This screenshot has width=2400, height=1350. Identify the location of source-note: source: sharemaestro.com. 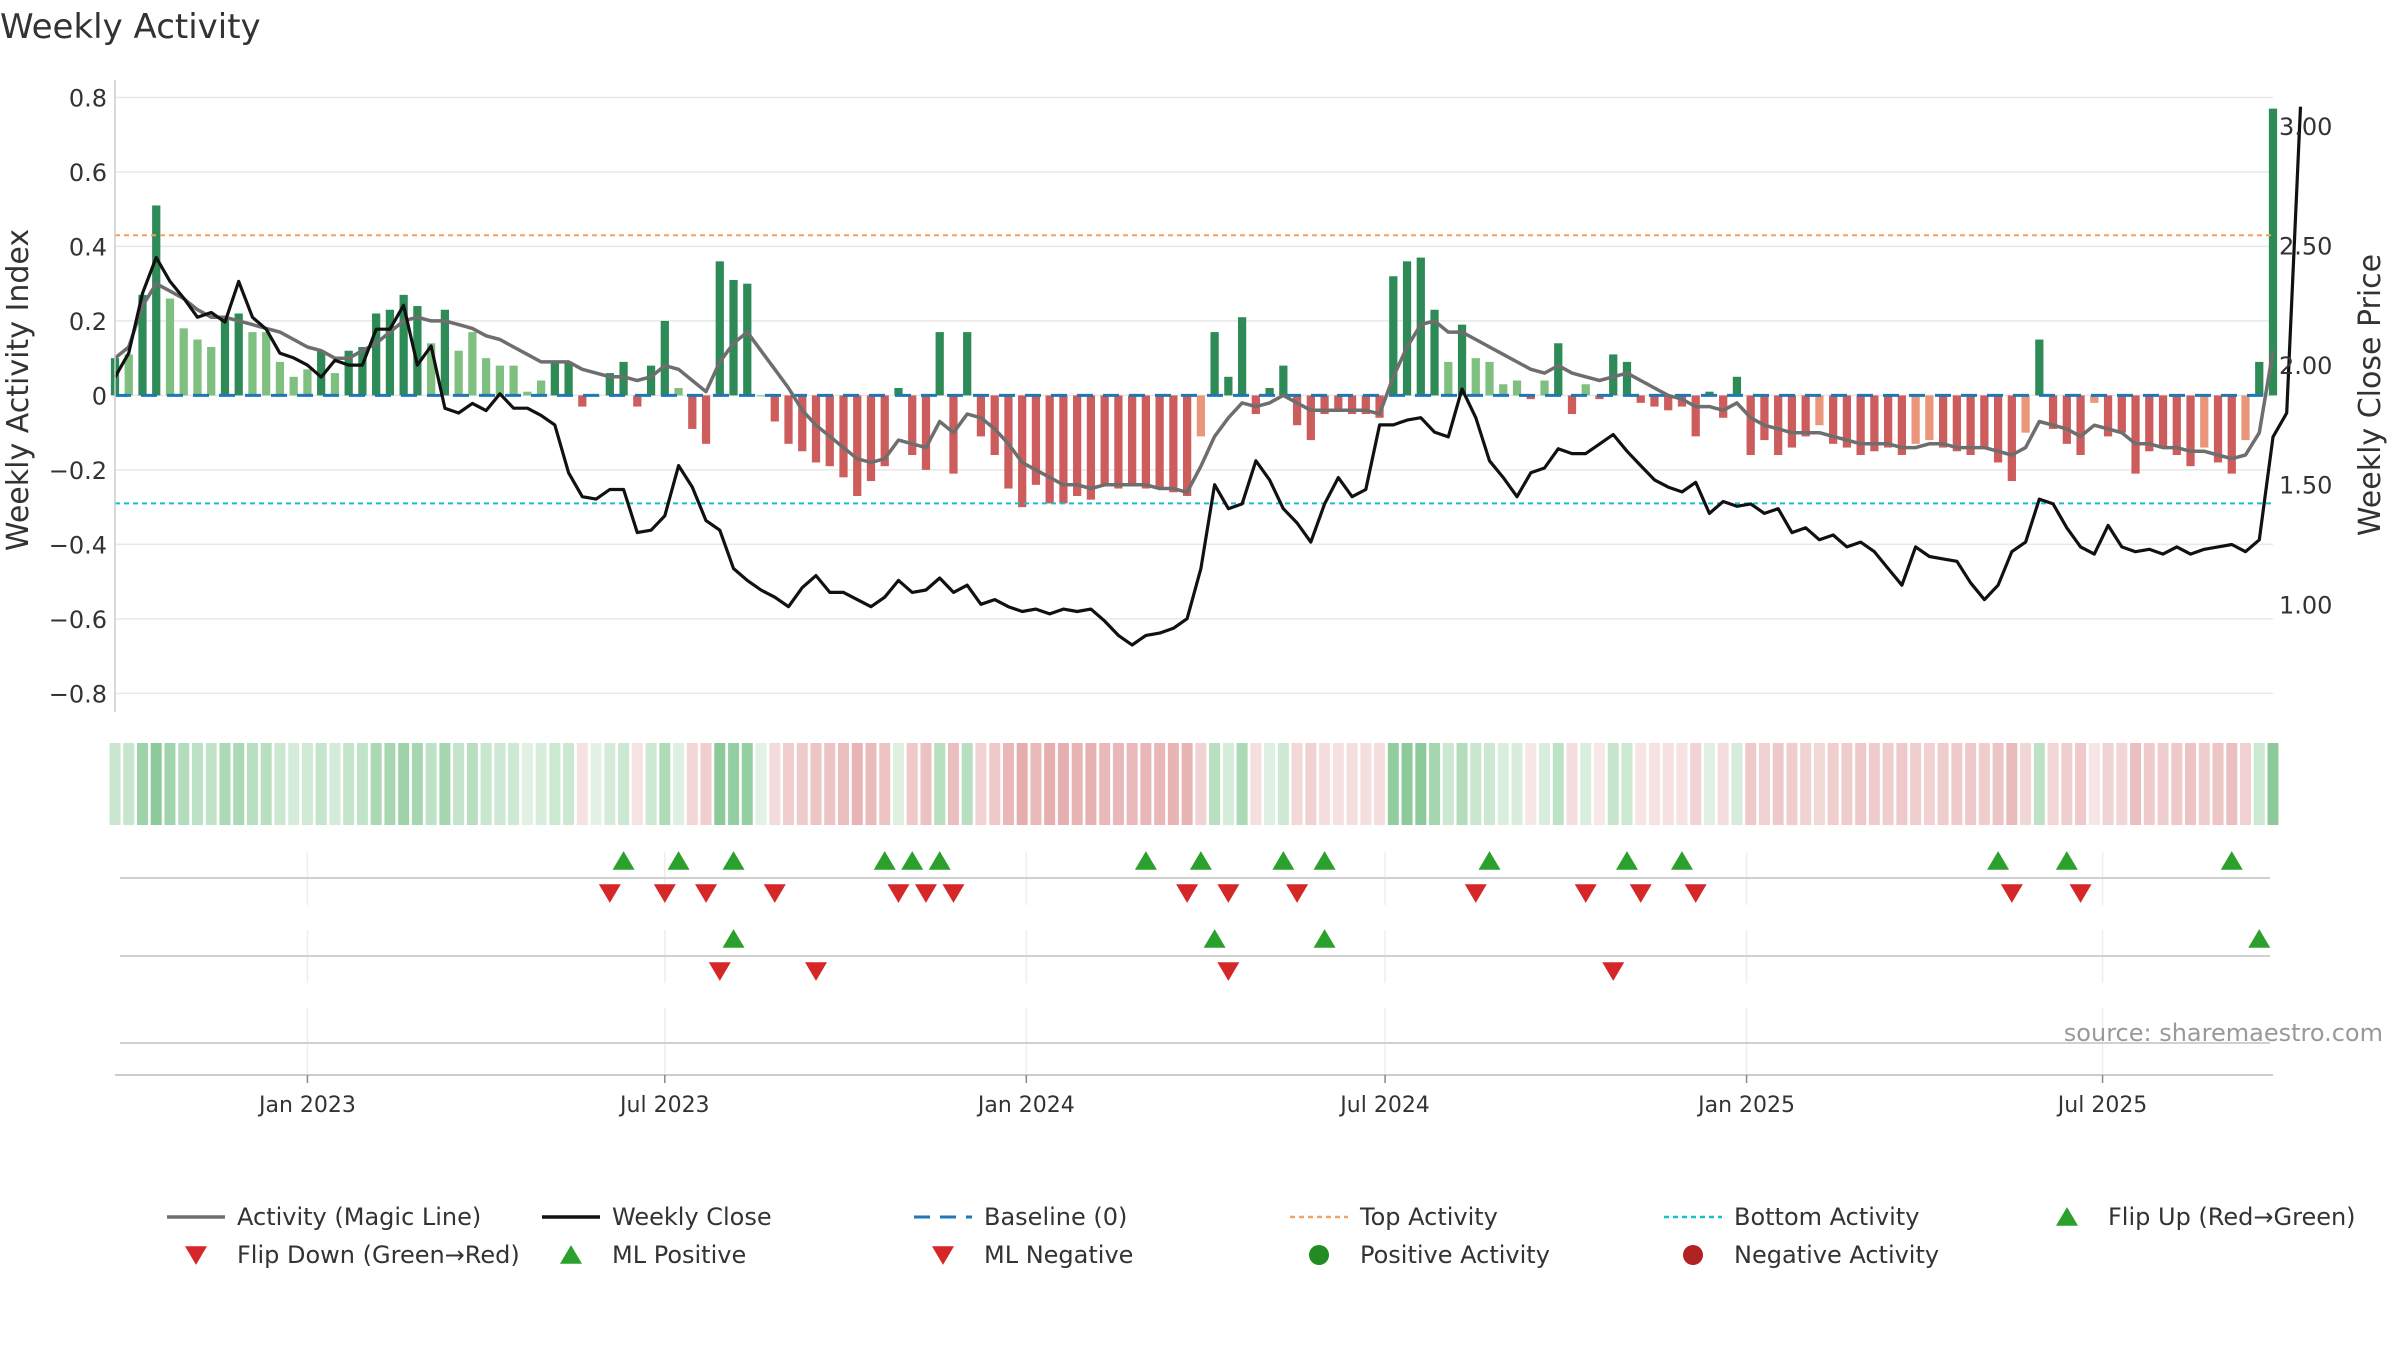
(2223, 1033).